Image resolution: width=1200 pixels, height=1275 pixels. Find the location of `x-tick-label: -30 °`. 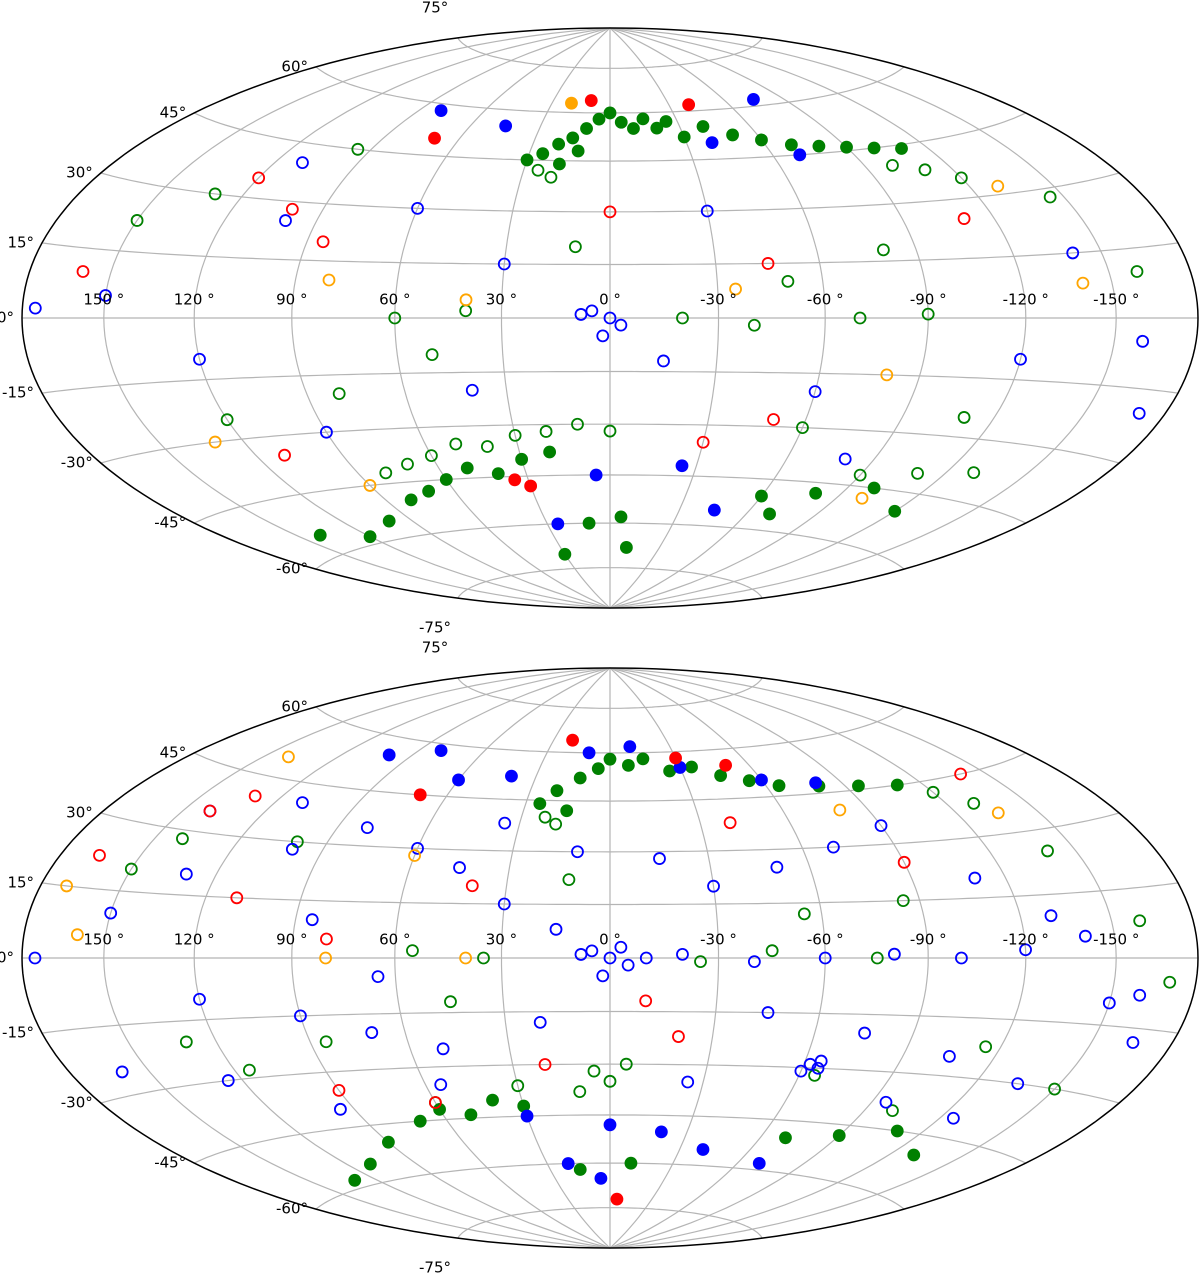

x-tick-label: -30 ° is located at coordinates (718, 940).